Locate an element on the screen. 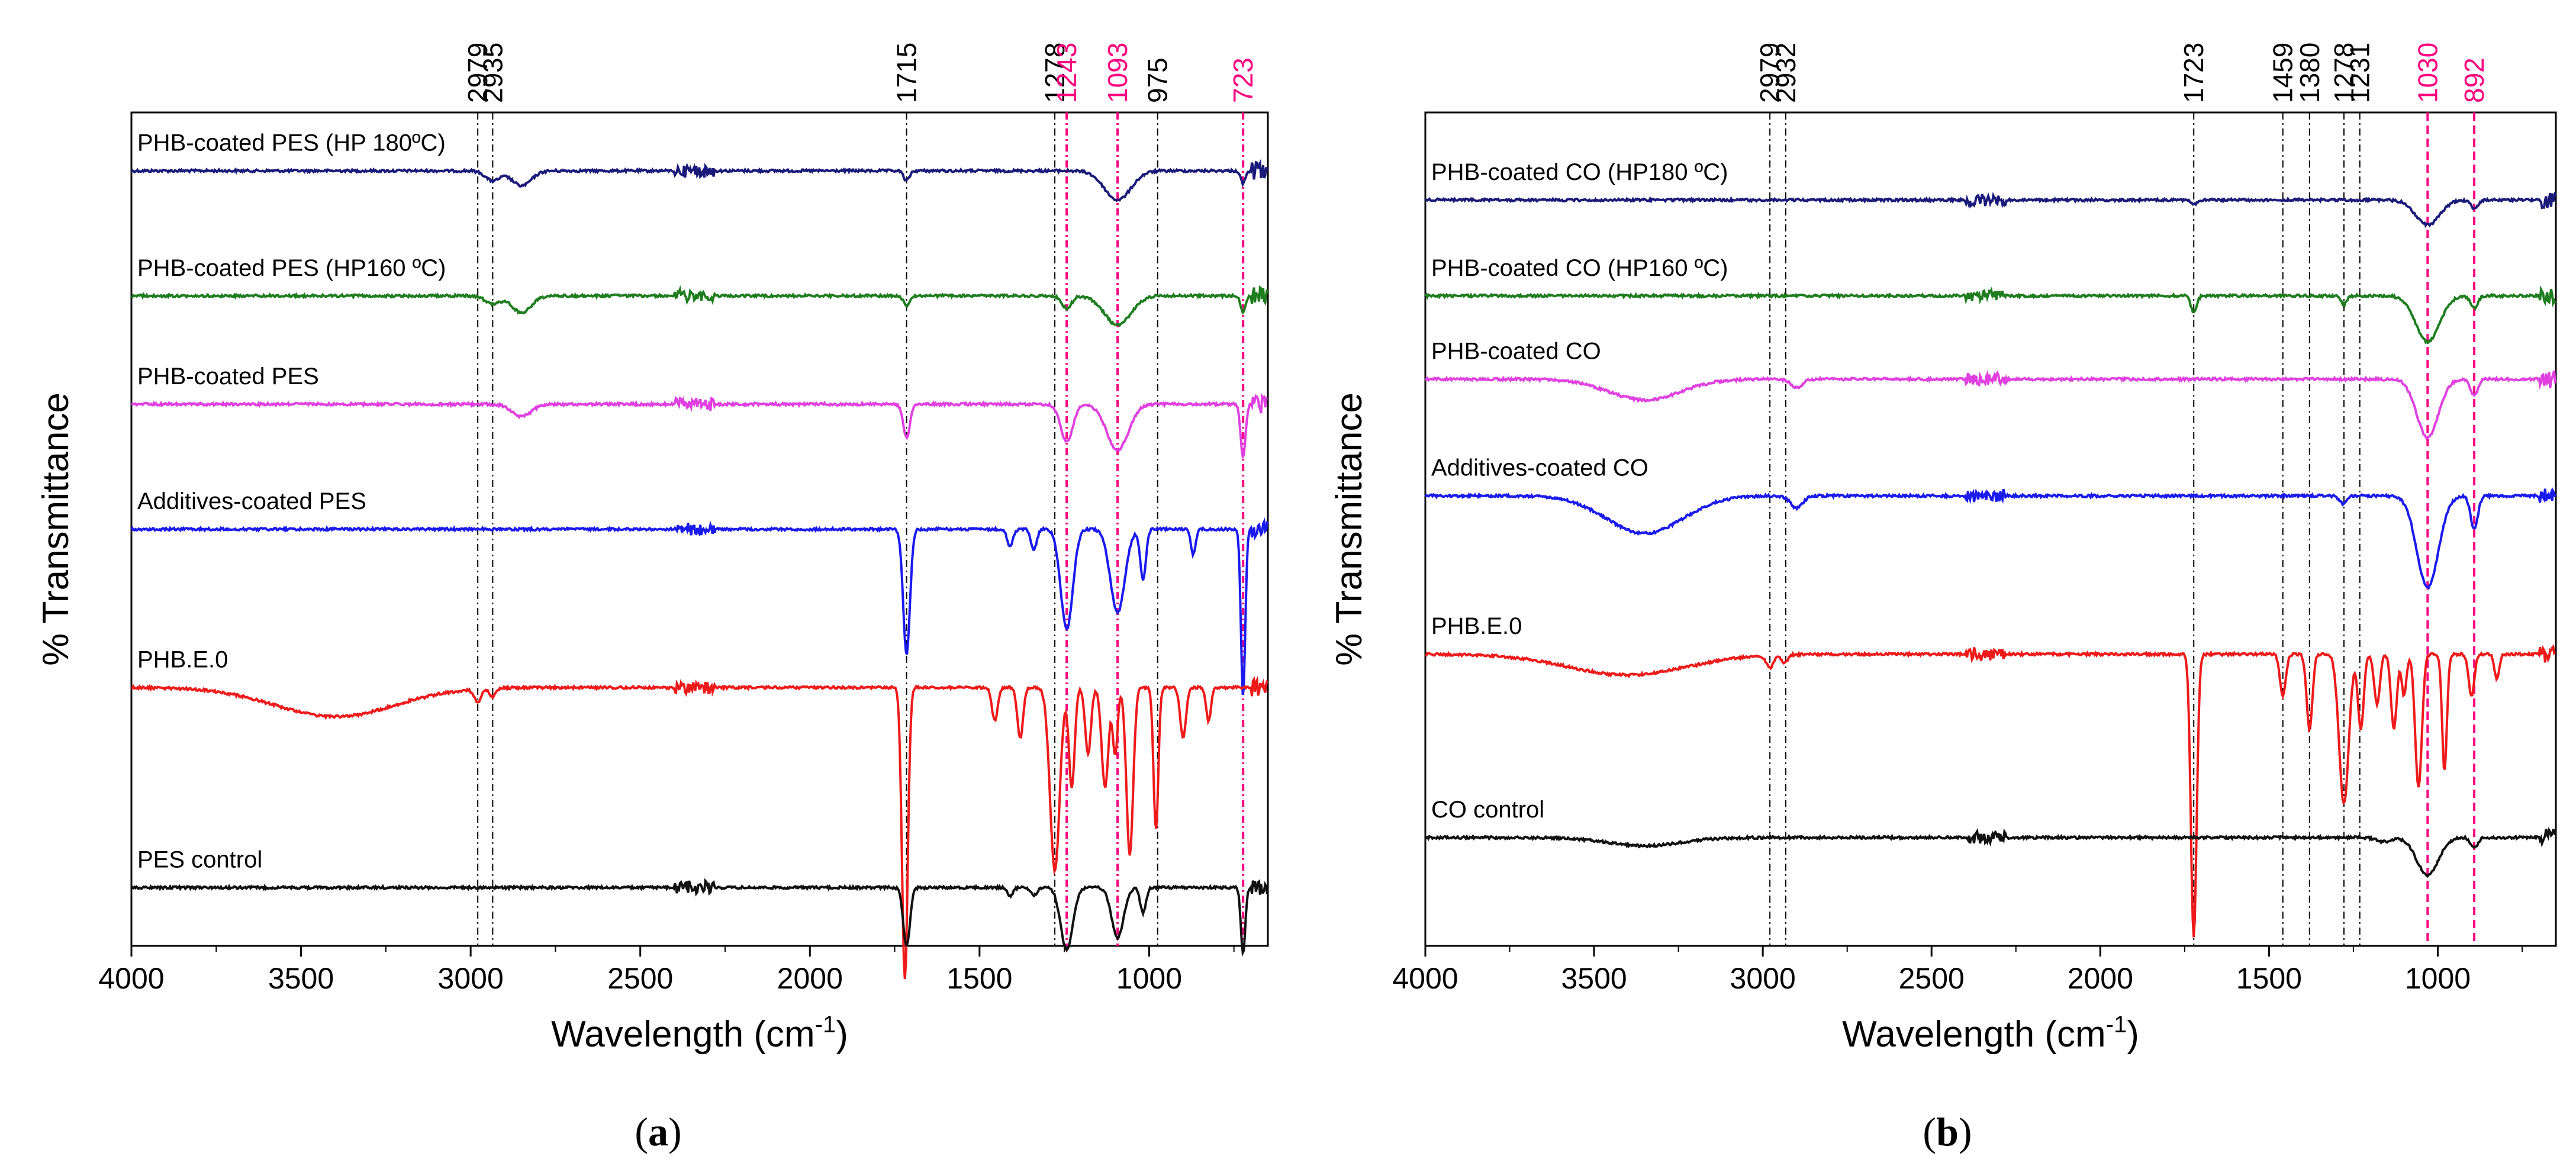  series-label: PES control is located at coordinates (199, 859).